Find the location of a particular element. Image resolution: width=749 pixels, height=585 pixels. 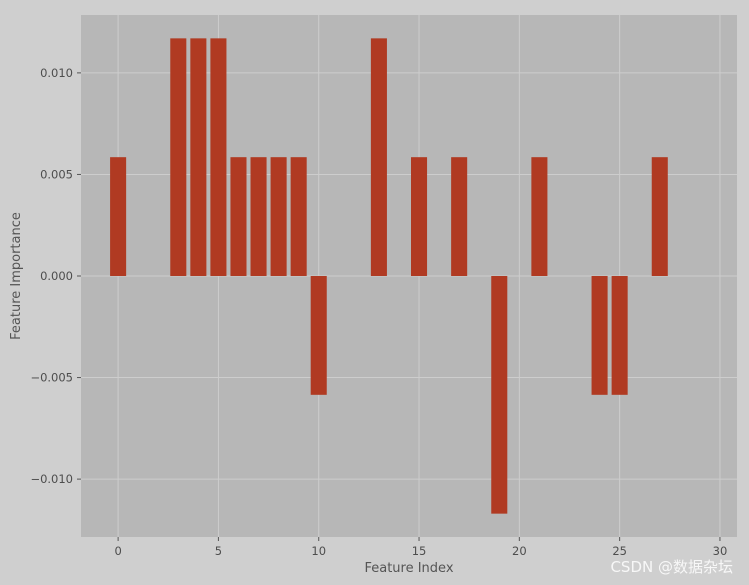

watermark: CSDN @数据杂坛 is located at coordinates (671, 567).